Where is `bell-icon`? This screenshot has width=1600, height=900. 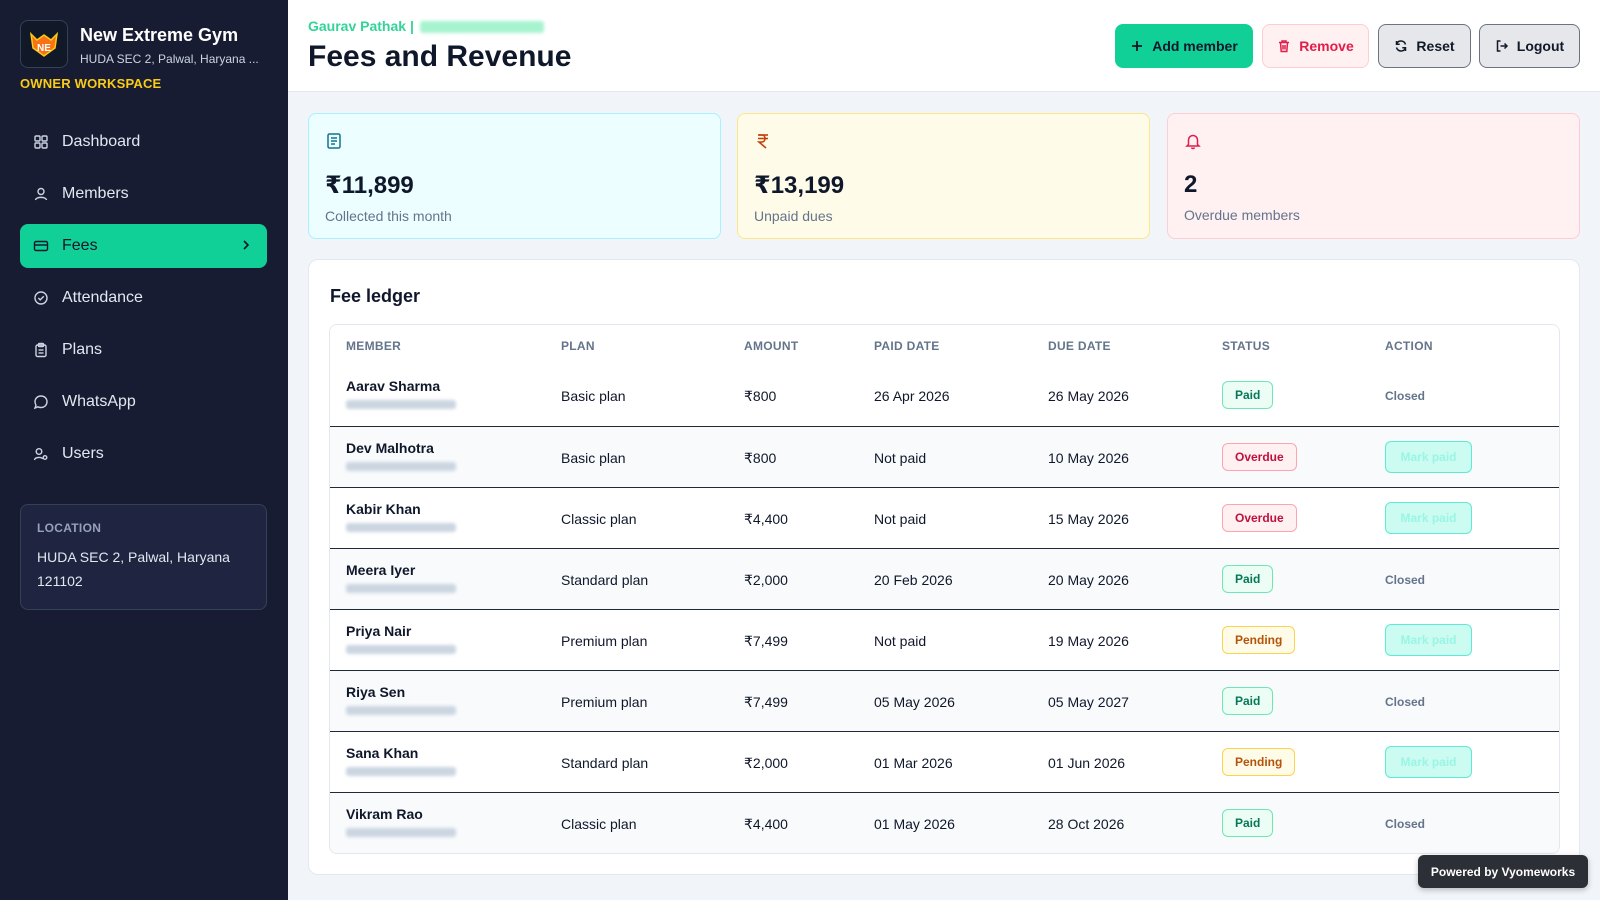 bell-icon is located at coordinates (1193, 142).